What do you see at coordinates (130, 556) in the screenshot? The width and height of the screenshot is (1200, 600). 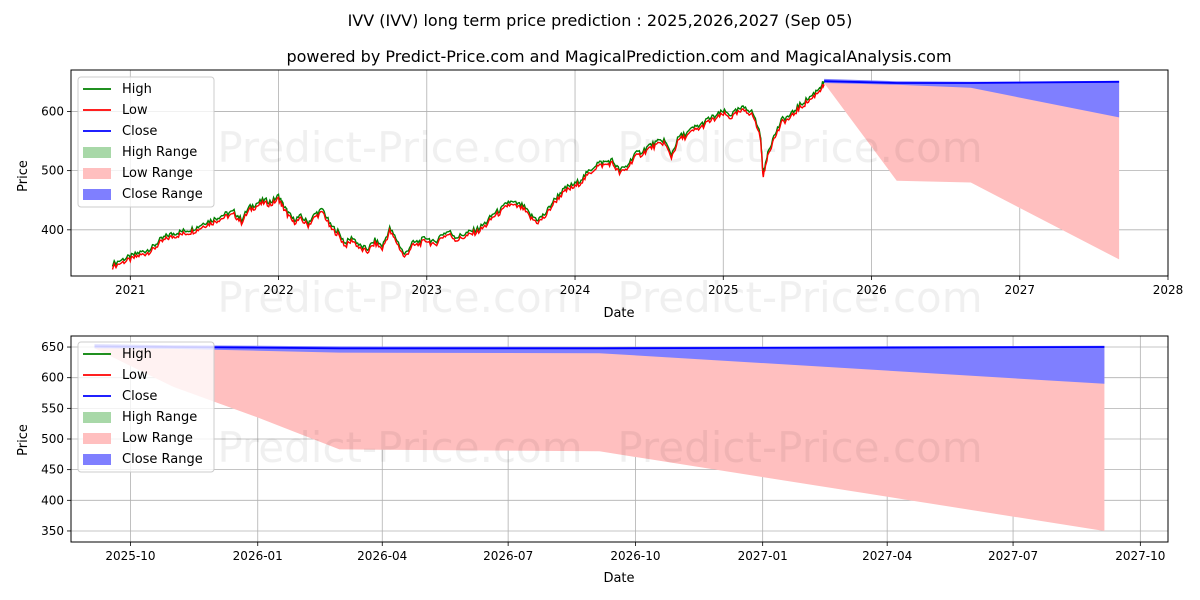 I see `x-tick-label: 2025-10` at bounding box center [130, 556].